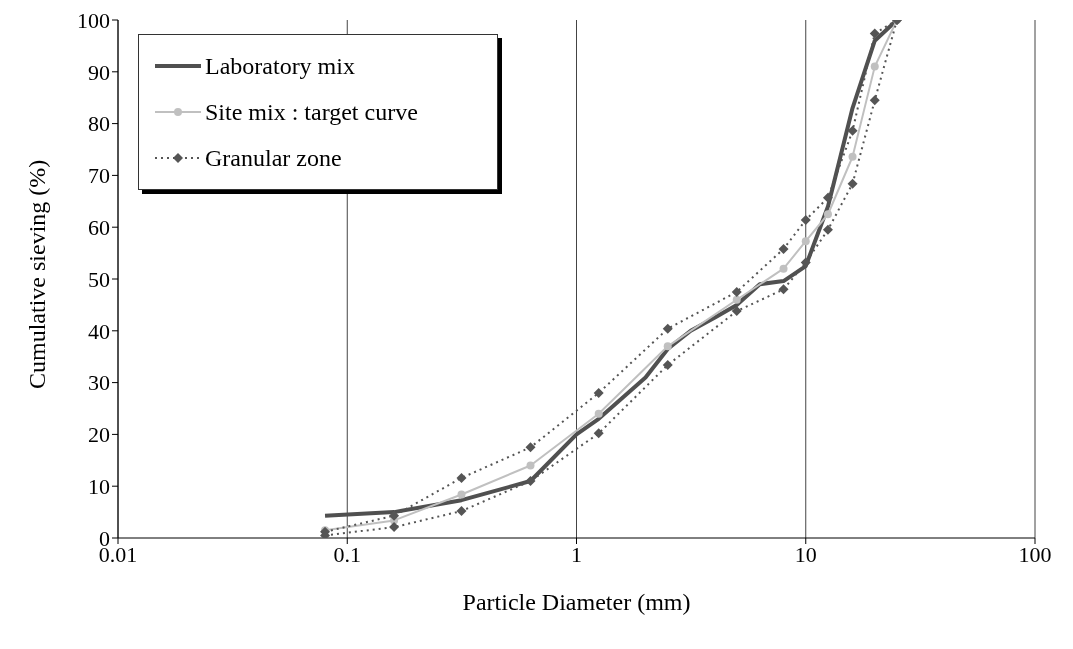 Image resolution: width=1073 pixels, height=649 pixels. I want to click on y-tick-label: 80, so click(99, 124).